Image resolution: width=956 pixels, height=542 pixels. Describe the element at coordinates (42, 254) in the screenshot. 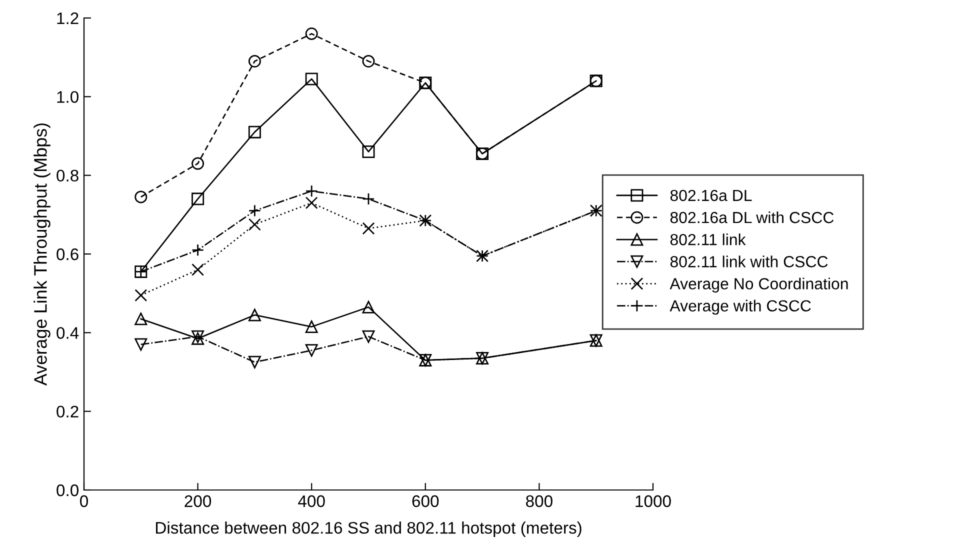

I see `y-axis-title: Average Link Throughput (Mbps)` at that location.